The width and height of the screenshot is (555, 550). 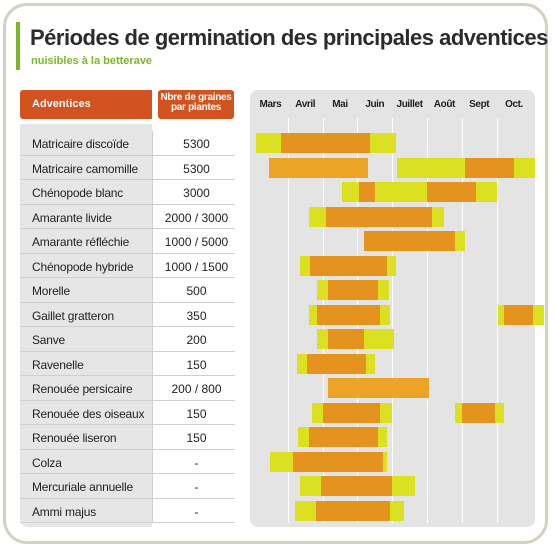 I want to click on row-name: Morelle, so click(x=51, y=291).